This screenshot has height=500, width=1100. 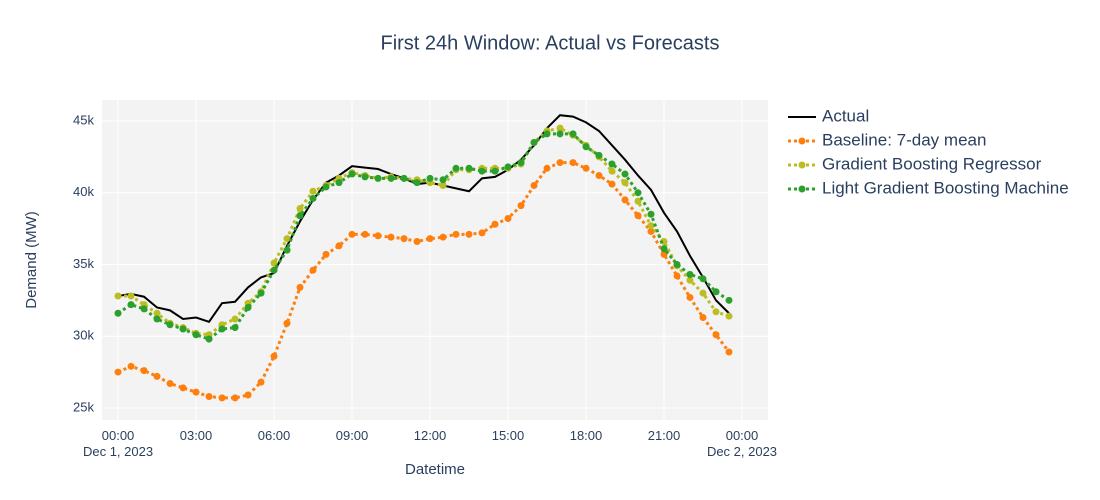 What do you see at coordinates (196, 435) in the screenshot?
I see `x-tick-label: 03:00` at bounding box center [196, 435].